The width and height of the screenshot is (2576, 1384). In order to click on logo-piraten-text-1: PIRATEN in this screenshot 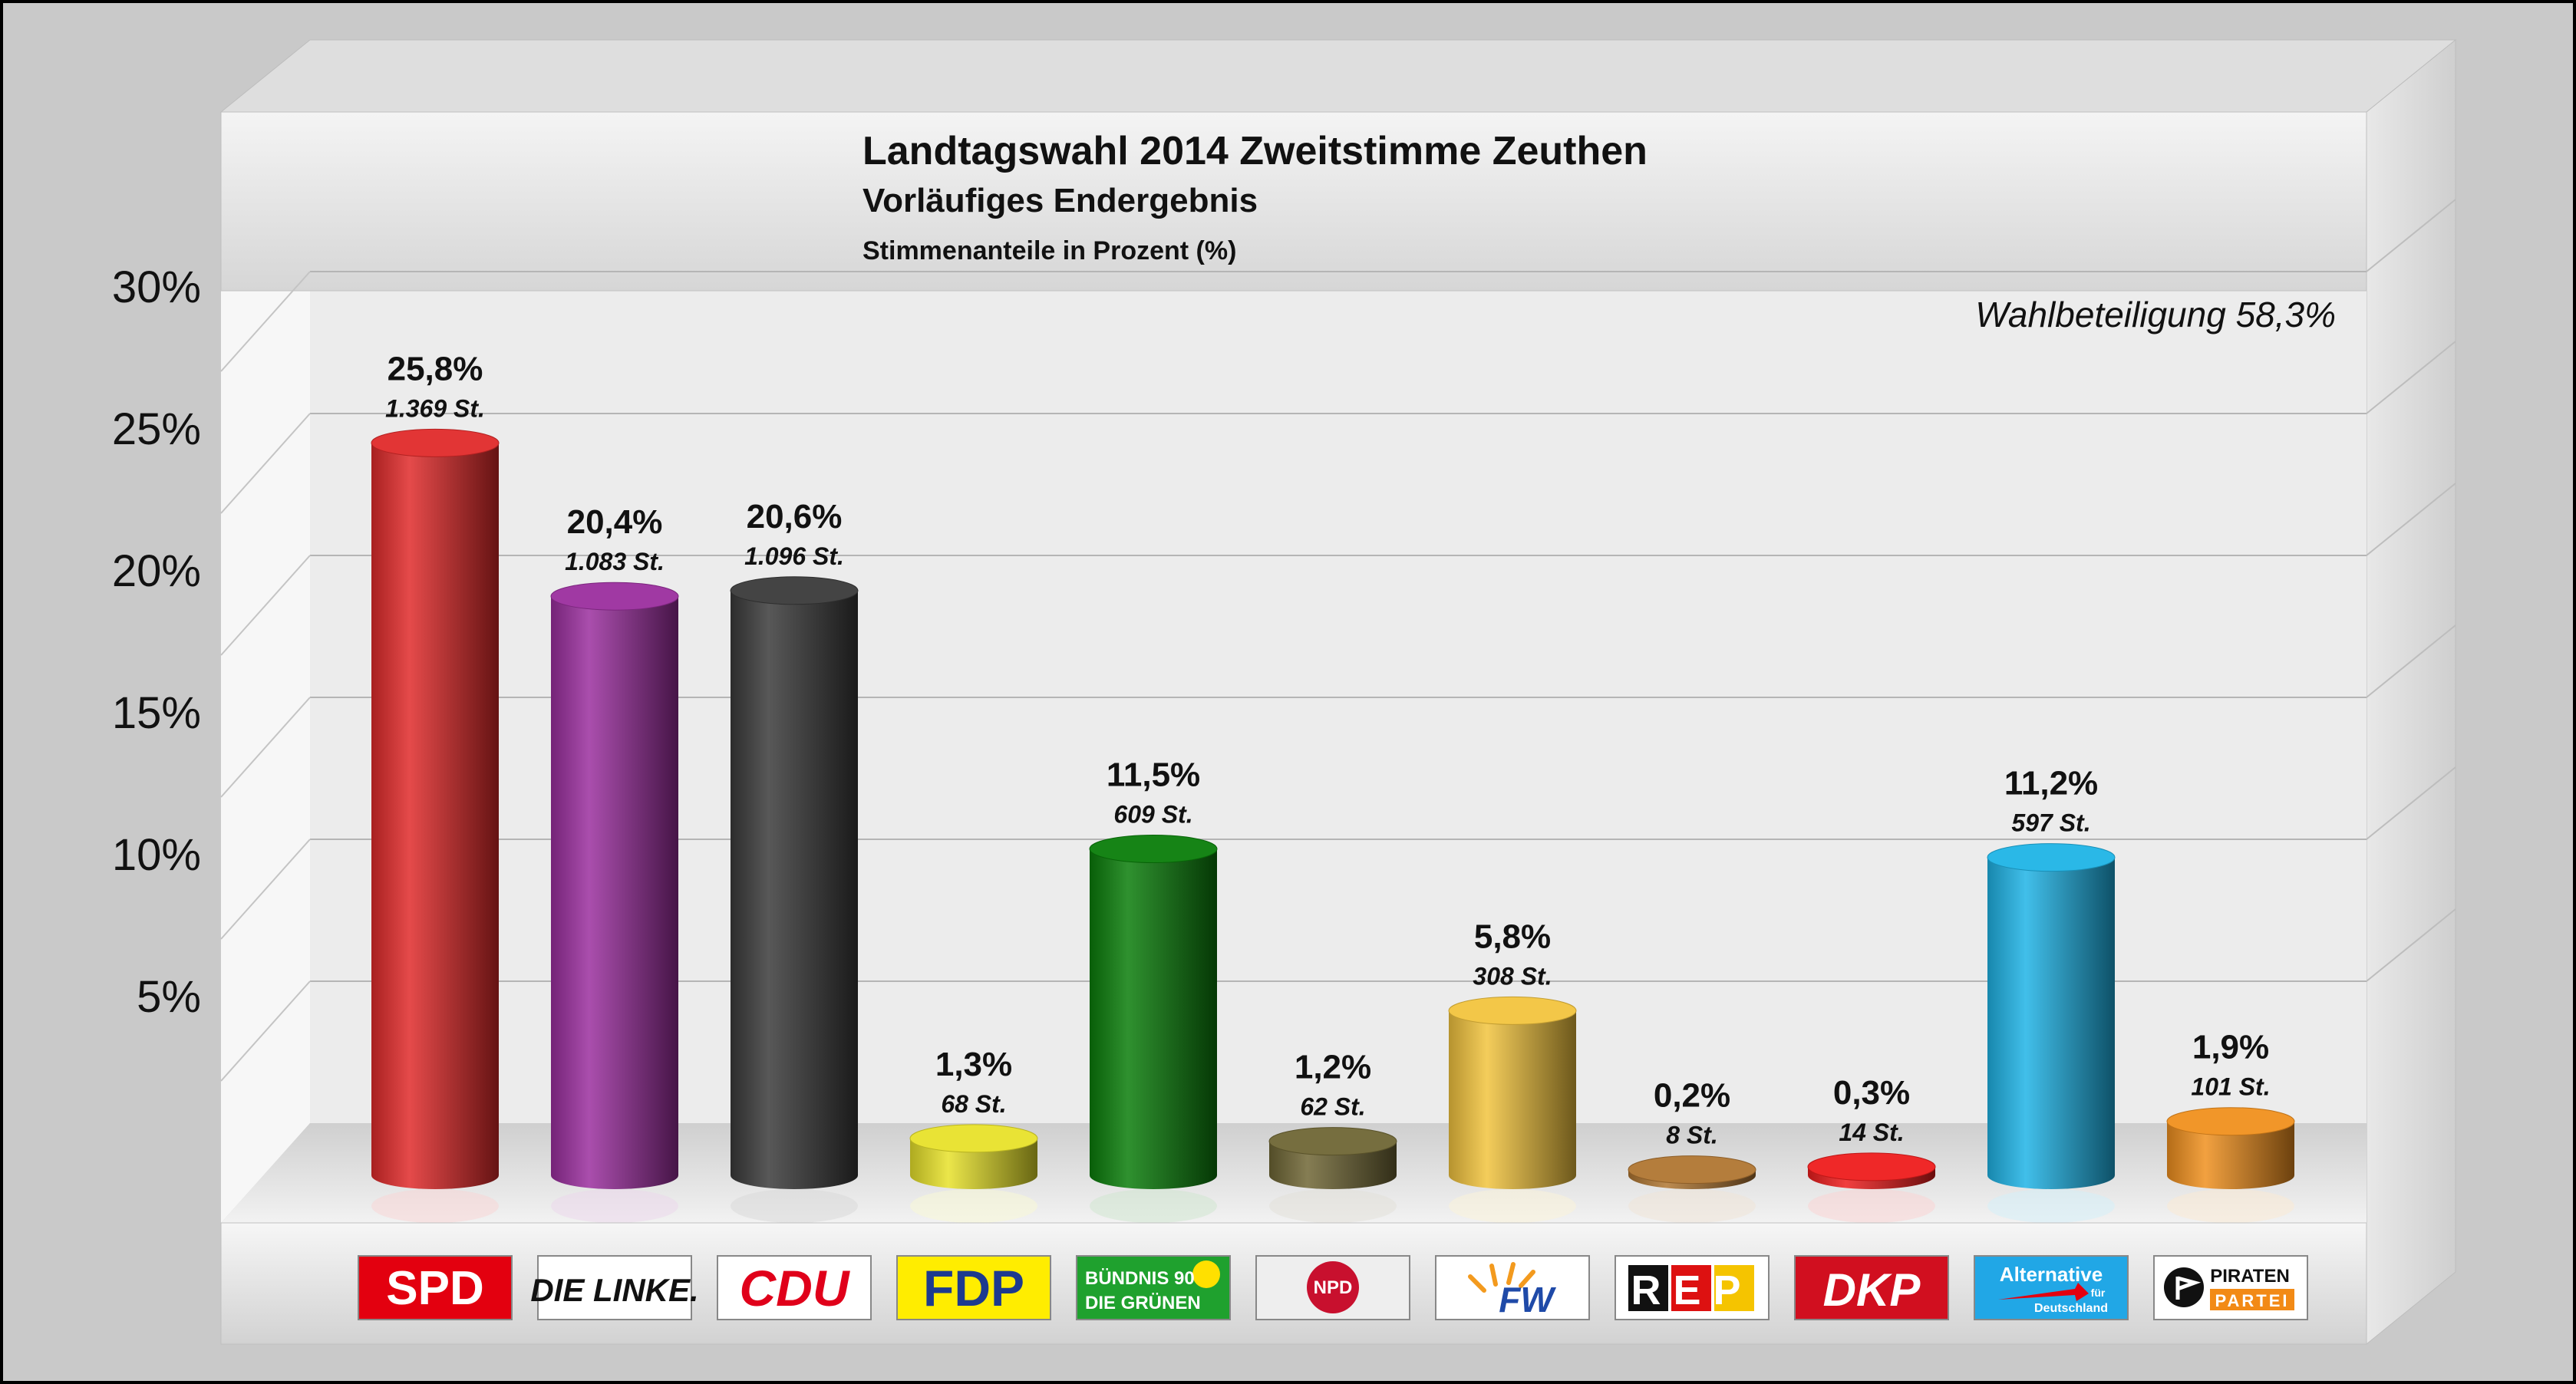, I will do `click(2250, 1276)`.